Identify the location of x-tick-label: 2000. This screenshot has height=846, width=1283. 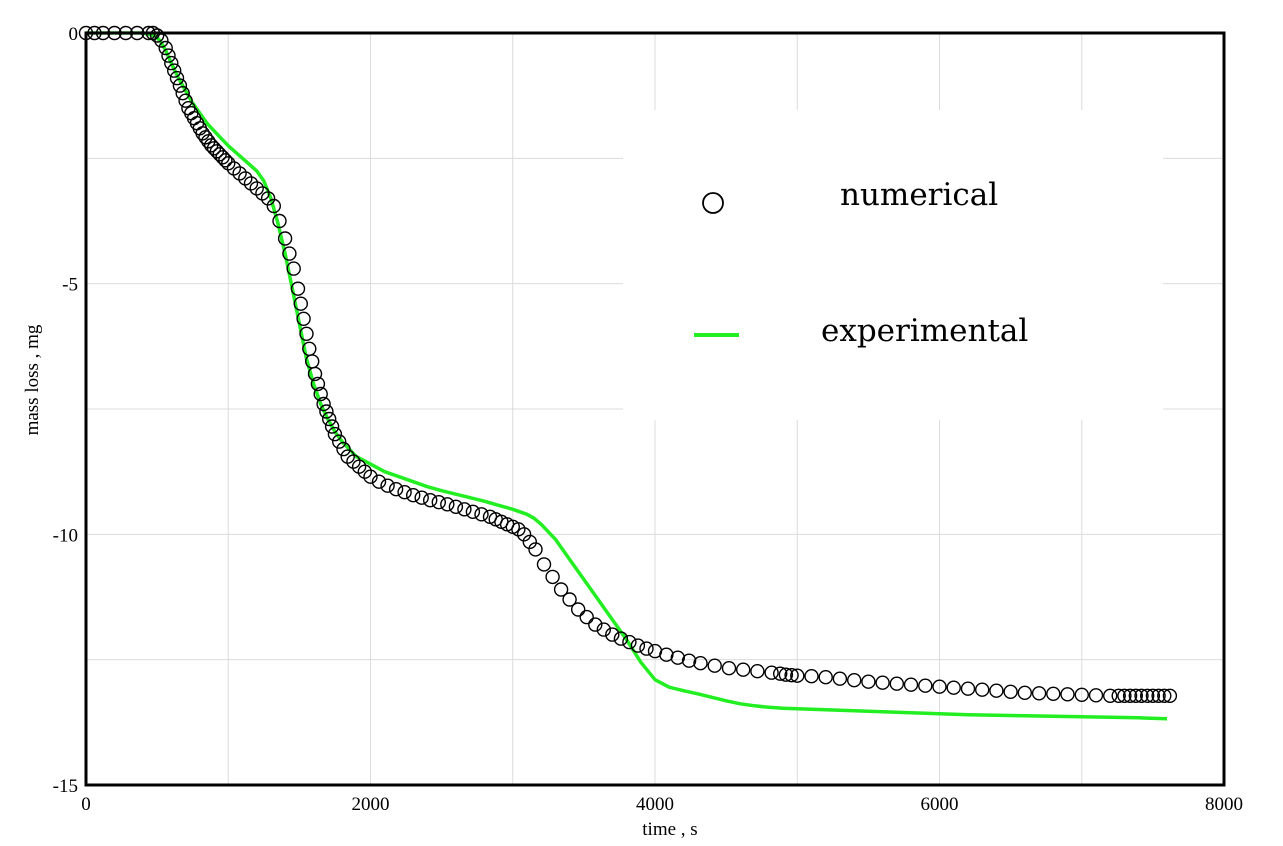
(371, 804).